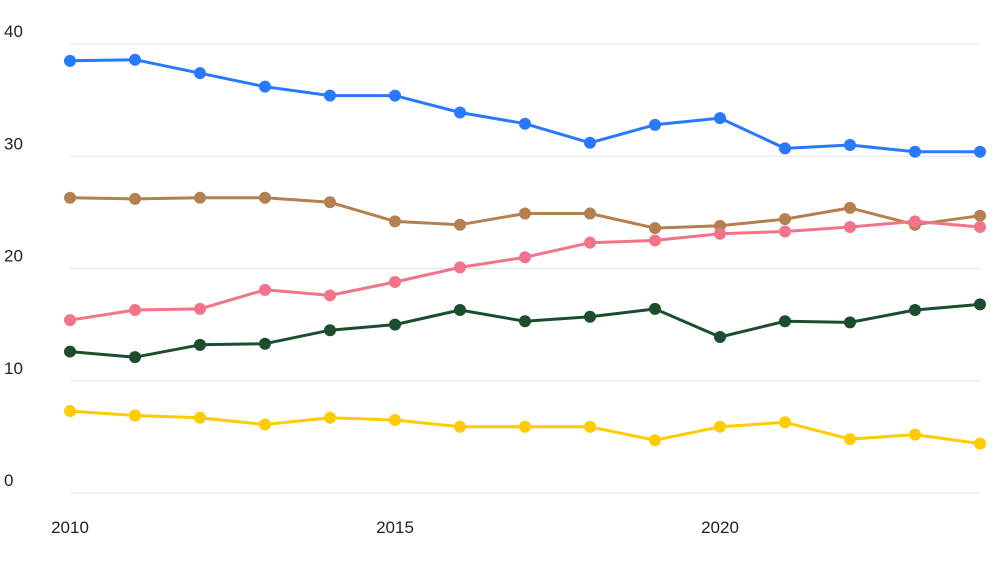 The height and width of the screenshot is (562, 1000). I want to click on data-point-brown-2019, so click(655, 228).